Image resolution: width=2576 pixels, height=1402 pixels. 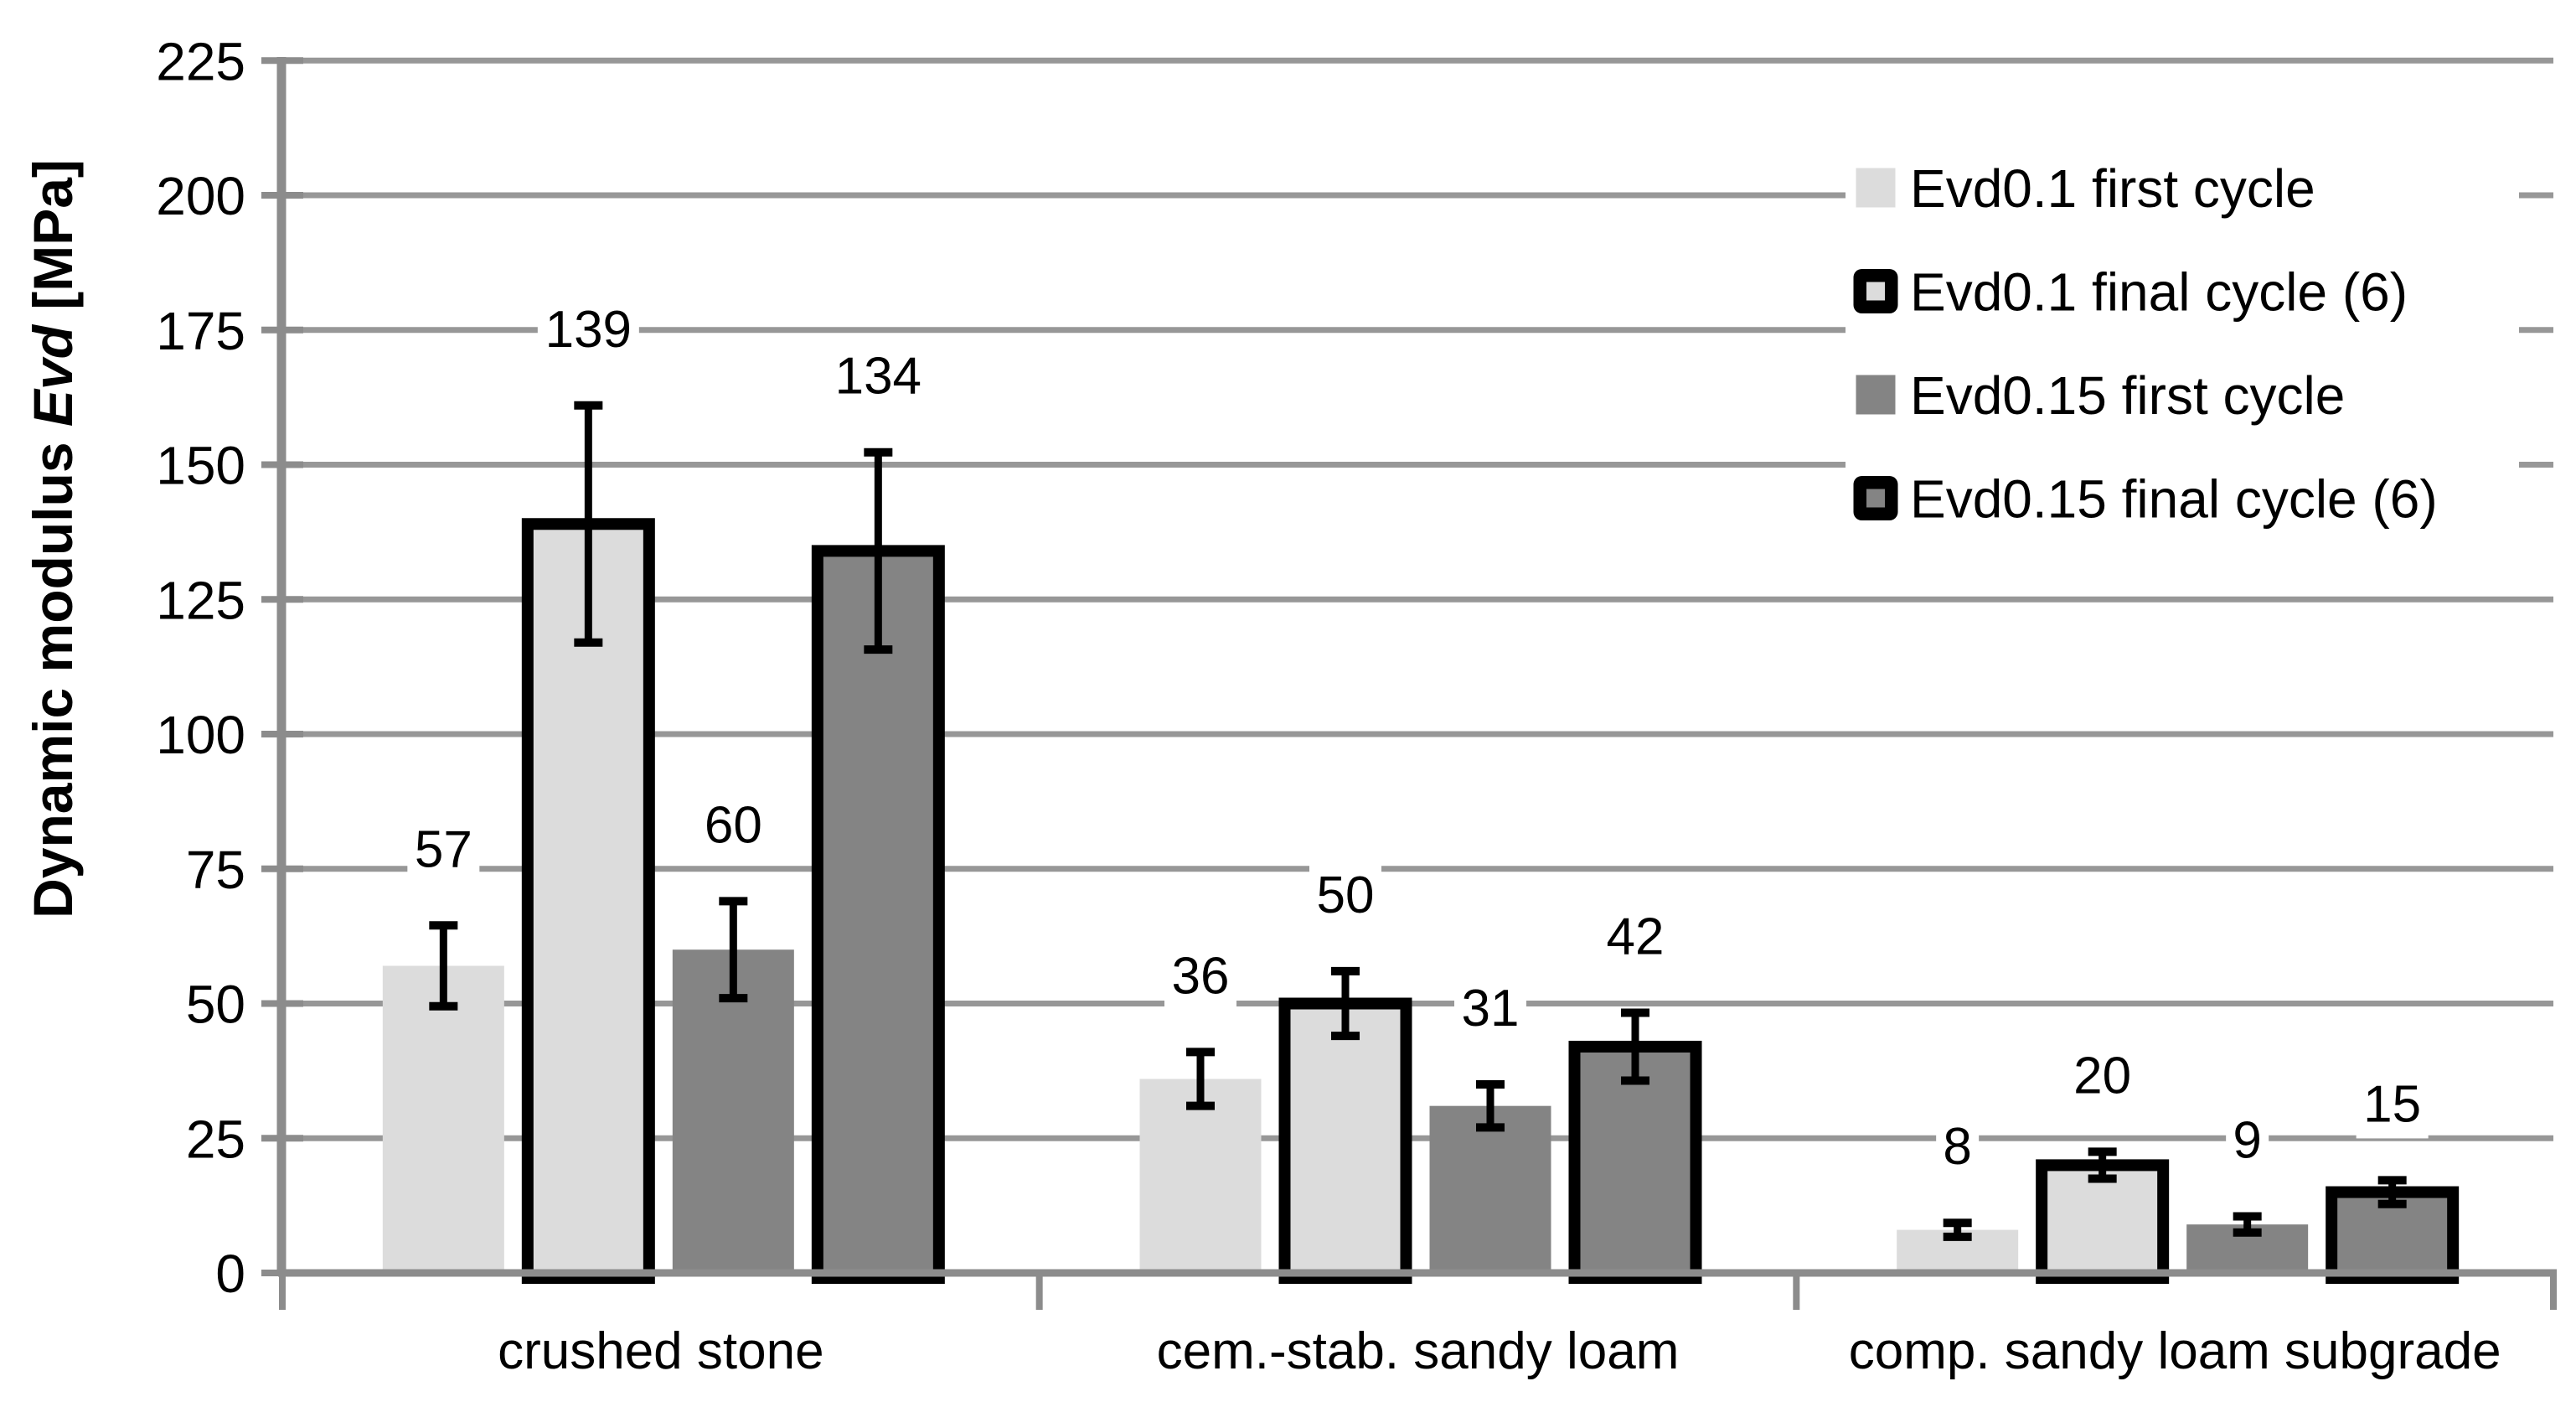 I want to click on y-tick-label-75: 75, so click(x=215, y=870).